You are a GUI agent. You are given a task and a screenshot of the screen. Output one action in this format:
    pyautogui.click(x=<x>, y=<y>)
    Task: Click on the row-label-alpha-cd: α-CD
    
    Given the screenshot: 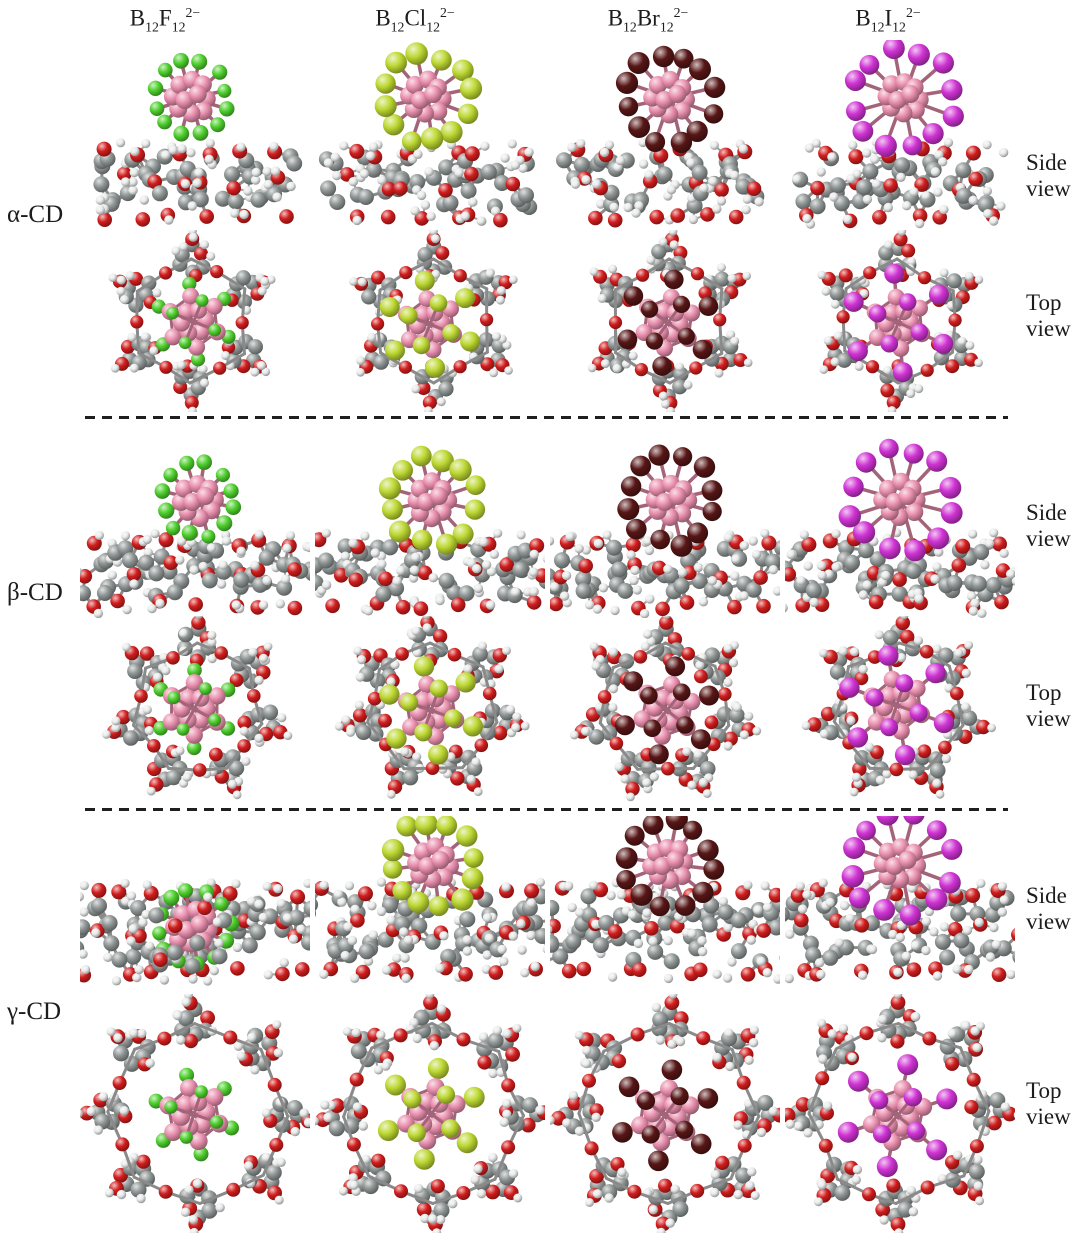 What is the action you would take?
    pyautogui.click(x=35, y=214)
    